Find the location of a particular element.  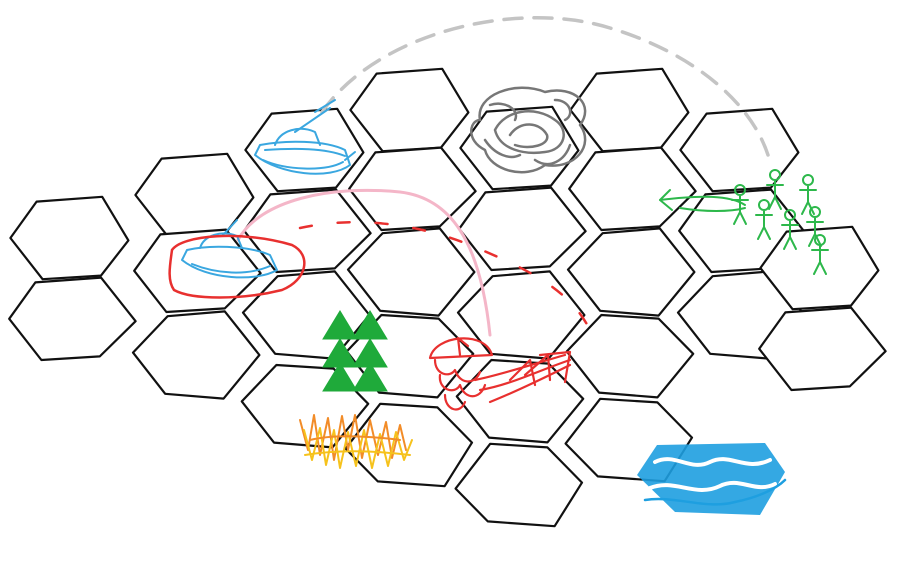

selection-ring is located at coordinates (237, 266).